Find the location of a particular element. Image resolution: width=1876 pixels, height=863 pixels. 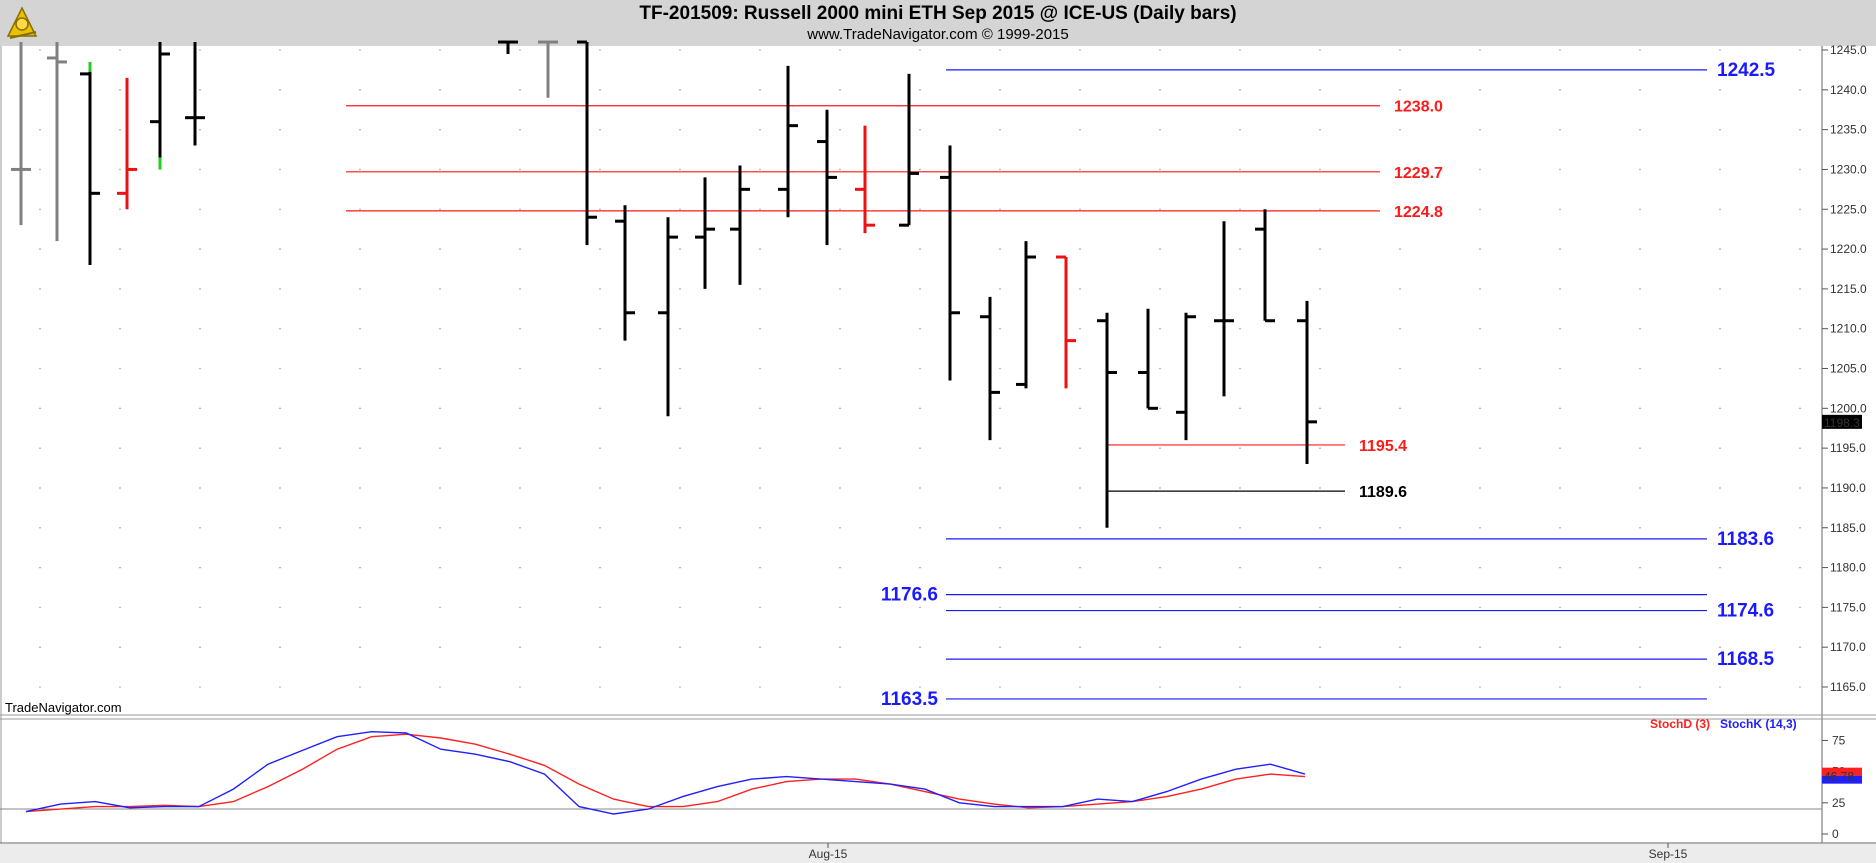

last-price-box is located at coordinates (1842, 421).